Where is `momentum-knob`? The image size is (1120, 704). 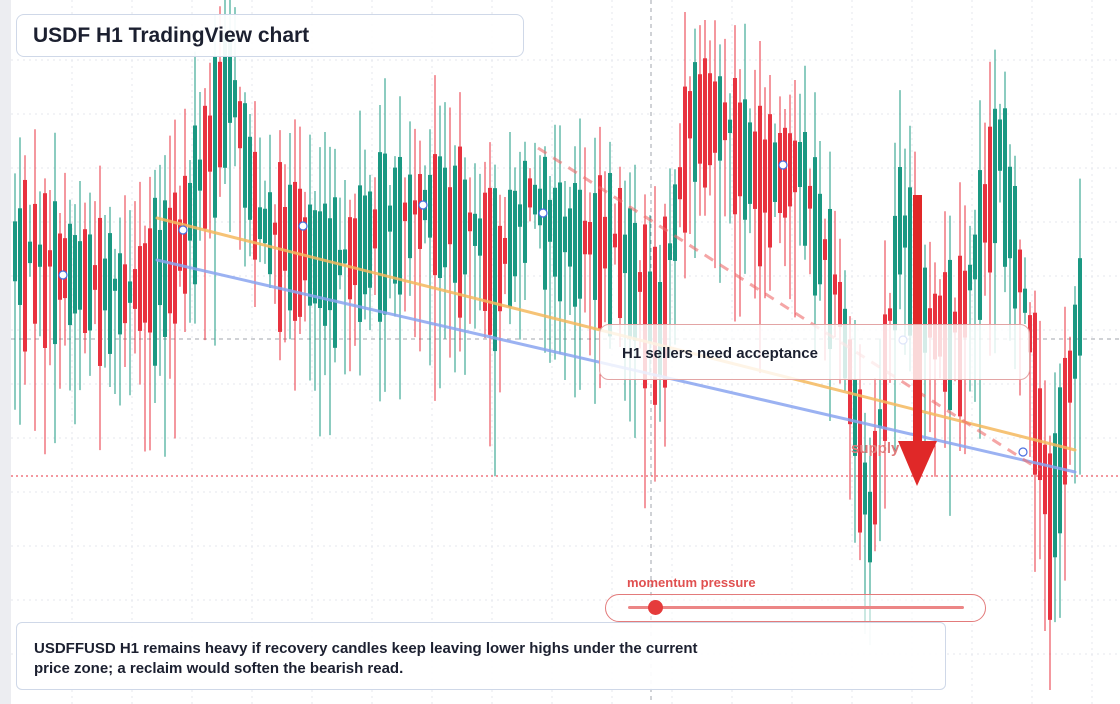 momentum-knob is located at coordinates (655, 607).